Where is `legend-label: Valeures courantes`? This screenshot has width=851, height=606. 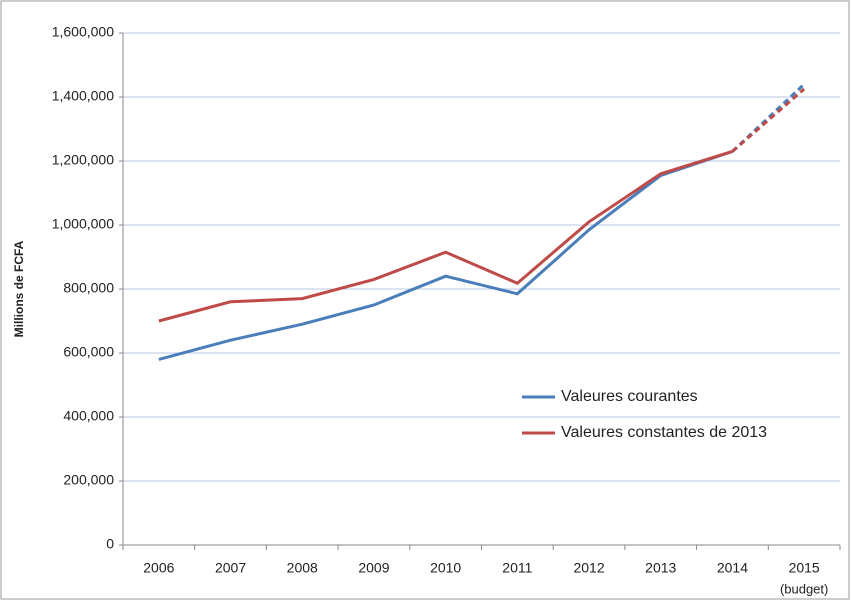
legend-label: Valeures courantes is located at coordinates (629, 396).